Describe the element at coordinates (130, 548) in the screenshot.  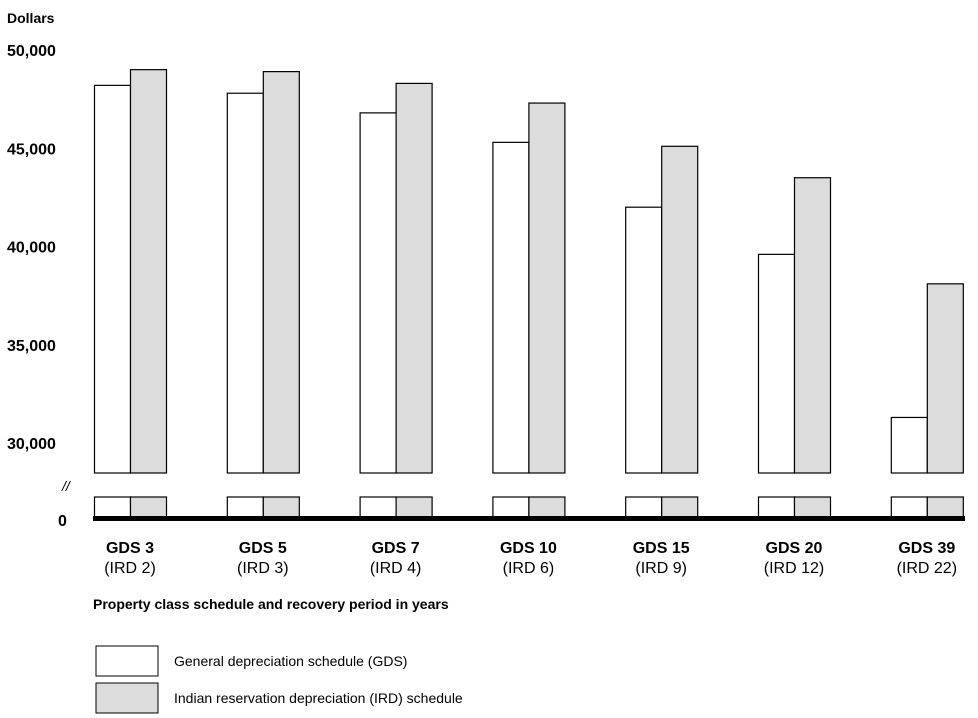
I see `category-label: GDS 3` at that location.